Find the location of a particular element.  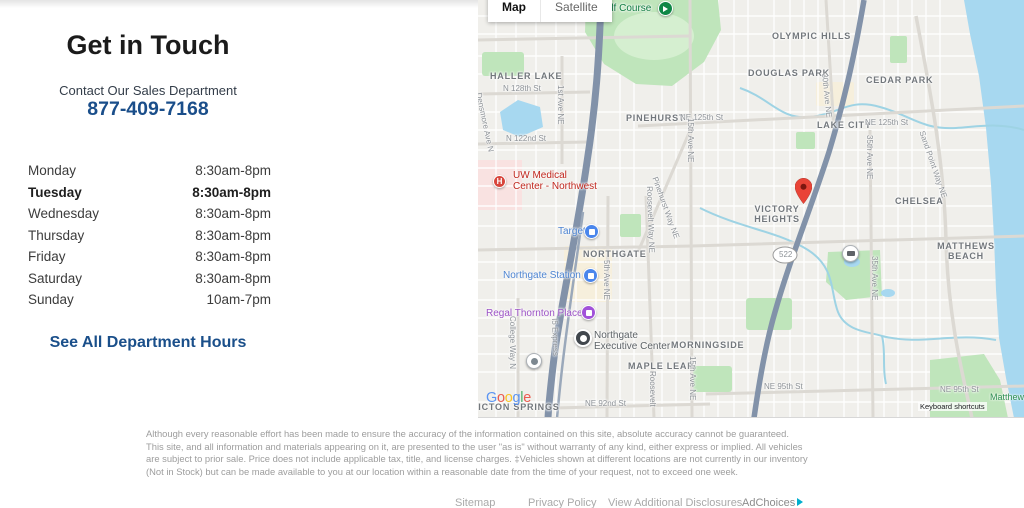

map-area-label: PINEHURST is located at coordinates (656, 118).